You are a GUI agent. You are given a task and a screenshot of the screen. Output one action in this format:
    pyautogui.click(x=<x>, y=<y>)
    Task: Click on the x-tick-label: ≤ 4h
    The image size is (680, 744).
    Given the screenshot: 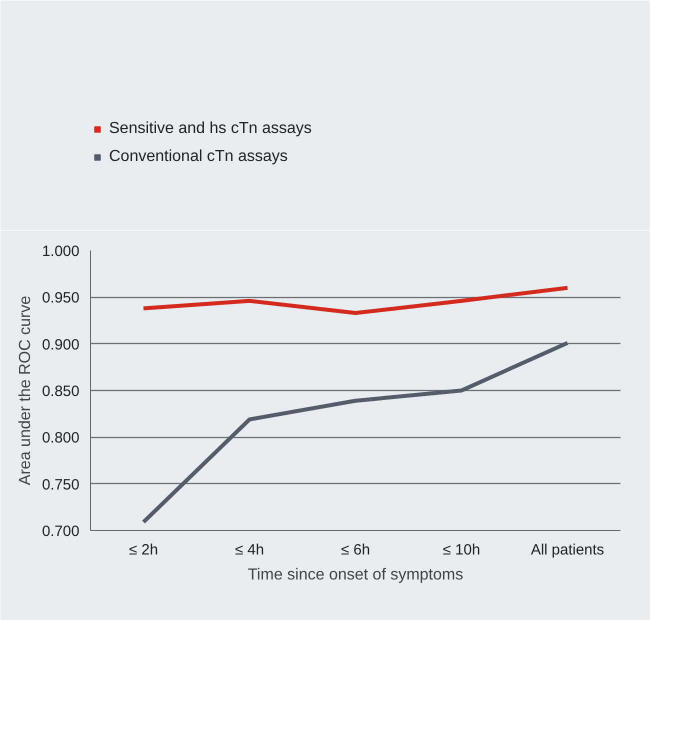 What is the action you would take?
    pyautogui.click(x=249, y=550)
    